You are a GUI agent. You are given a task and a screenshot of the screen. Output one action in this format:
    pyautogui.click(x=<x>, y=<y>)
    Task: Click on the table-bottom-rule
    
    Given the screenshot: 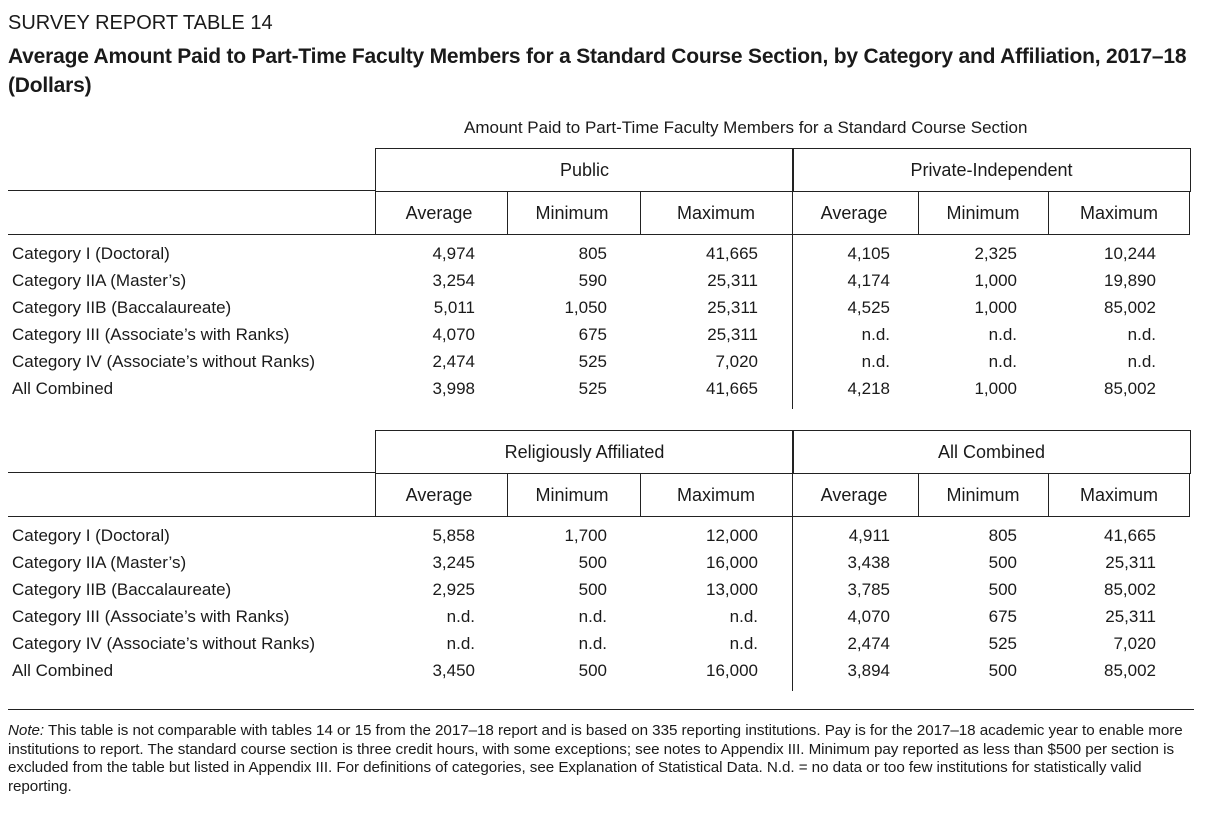 What is the action you would take?
    pyautogui.click(x=601, y=709)
    